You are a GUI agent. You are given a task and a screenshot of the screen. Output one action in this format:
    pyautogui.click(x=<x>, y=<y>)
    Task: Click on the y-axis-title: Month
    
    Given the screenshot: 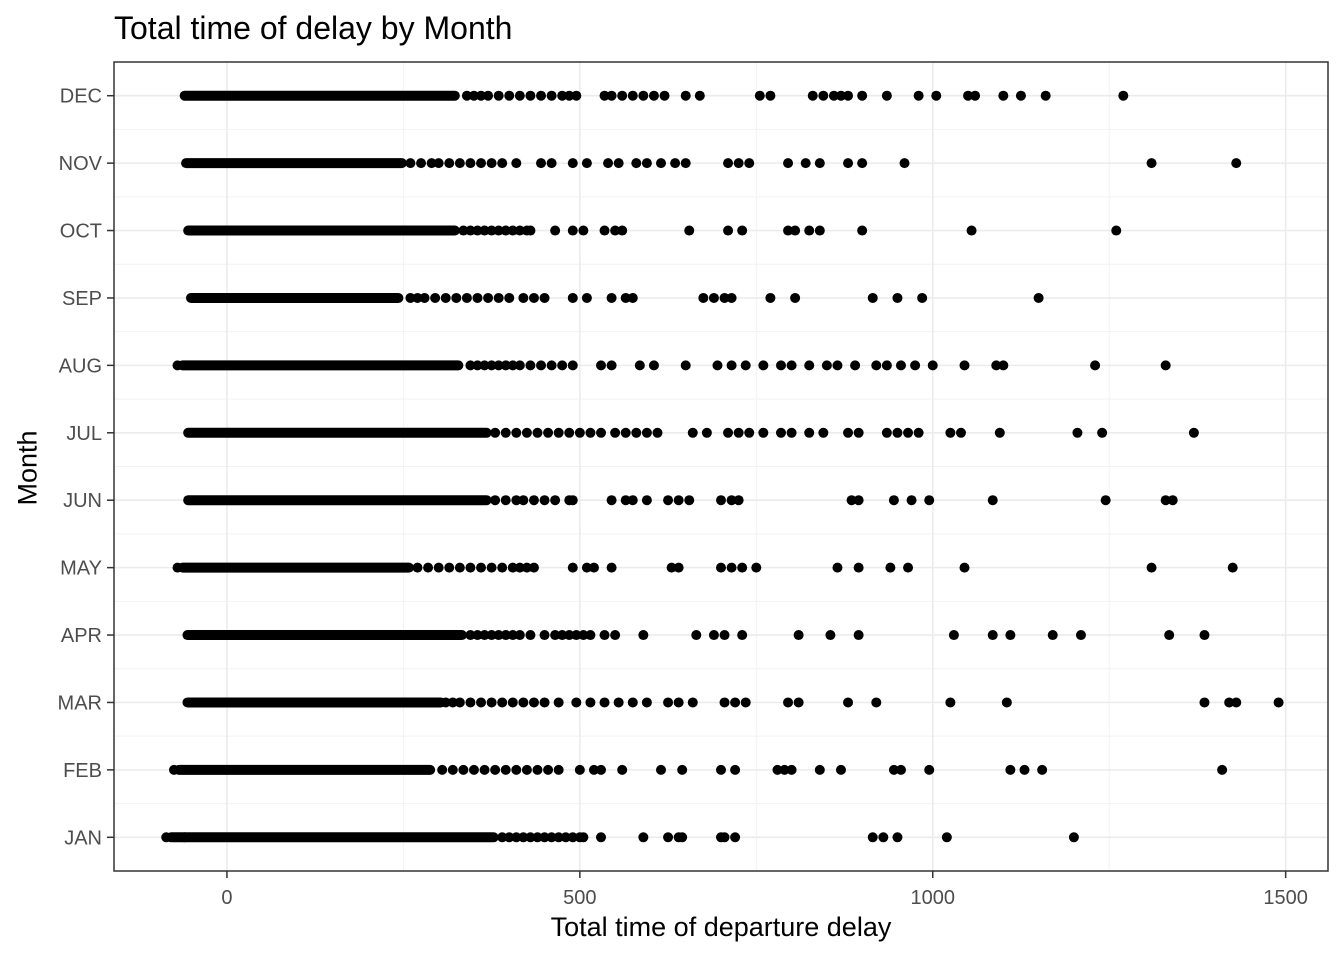 What is the action you would take?
    pyautogui.click(x=27, y=468)
    